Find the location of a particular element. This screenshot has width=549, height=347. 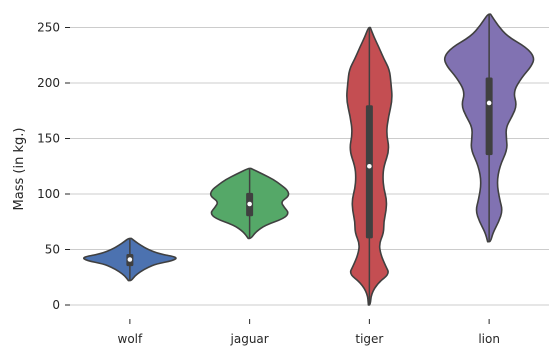

x-tick-label: lion is located at coordinates (489, 339).